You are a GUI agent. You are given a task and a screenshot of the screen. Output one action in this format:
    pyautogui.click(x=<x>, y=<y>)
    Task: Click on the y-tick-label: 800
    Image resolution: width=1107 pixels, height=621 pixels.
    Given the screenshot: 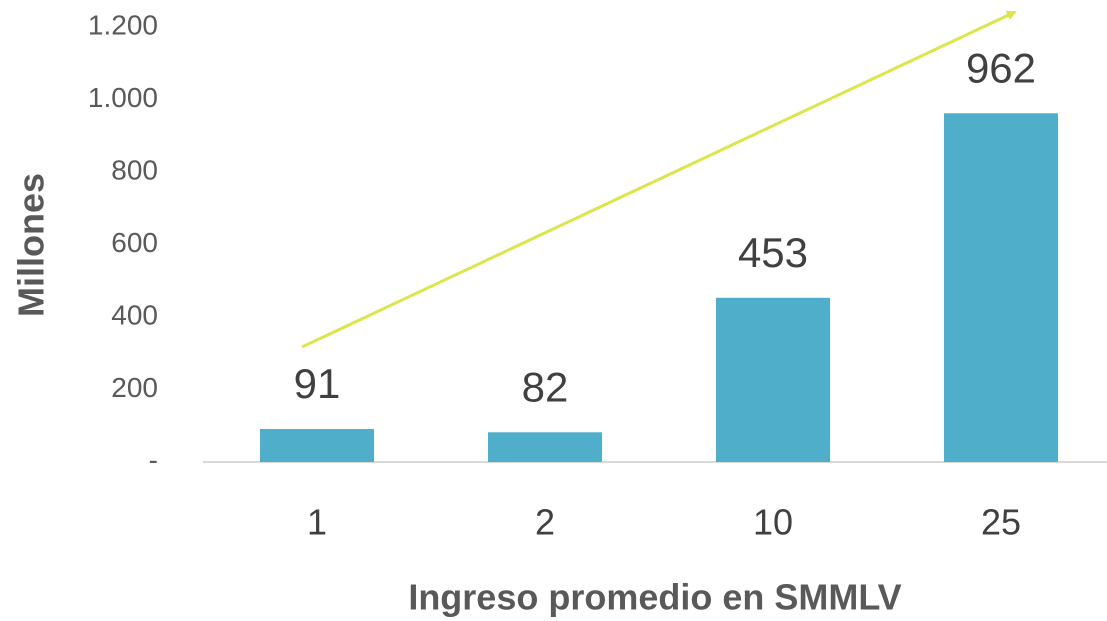 What is the action you would take?
    pyautogui.click(x=134, y=169)
    